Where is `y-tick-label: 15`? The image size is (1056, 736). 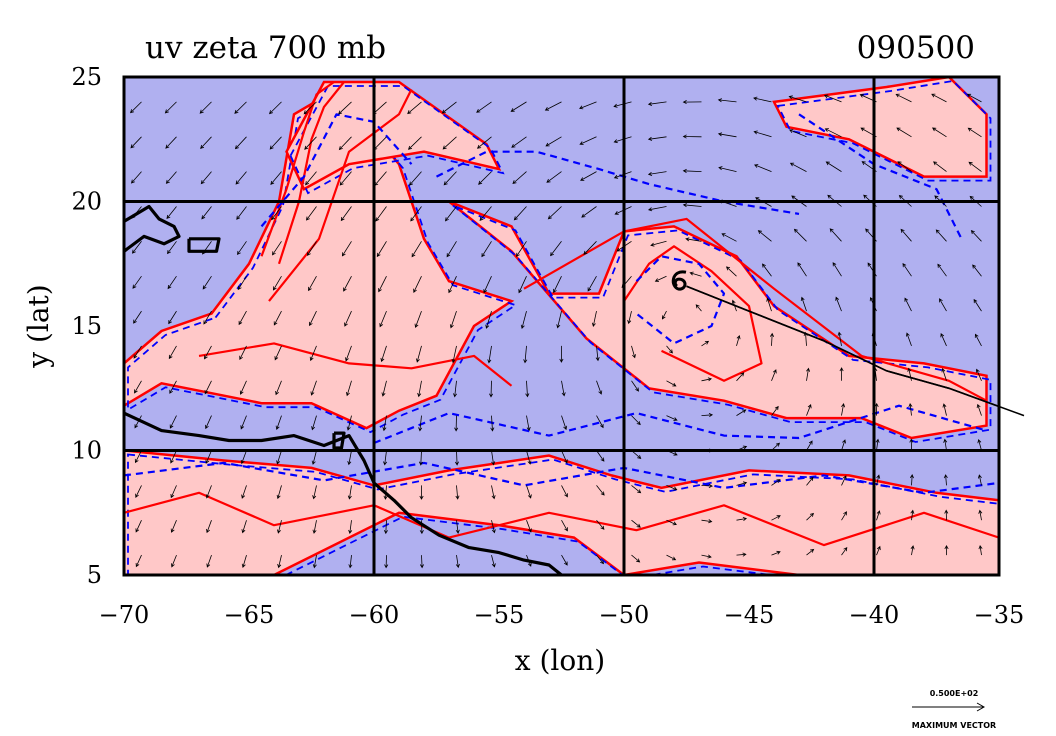
y-tick-label: 15 is located at coordinates (86, 326).